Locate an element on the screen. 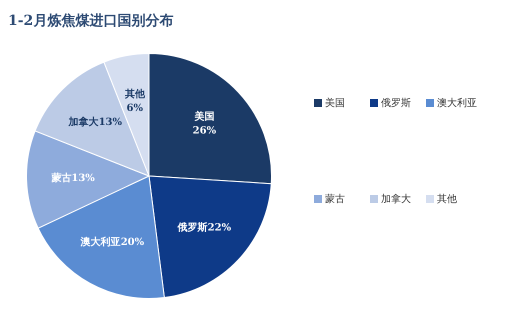 The width and height of the screenshot is (528, 328). legend-label: 澳大利亚 is located at coordinates (457, 103).